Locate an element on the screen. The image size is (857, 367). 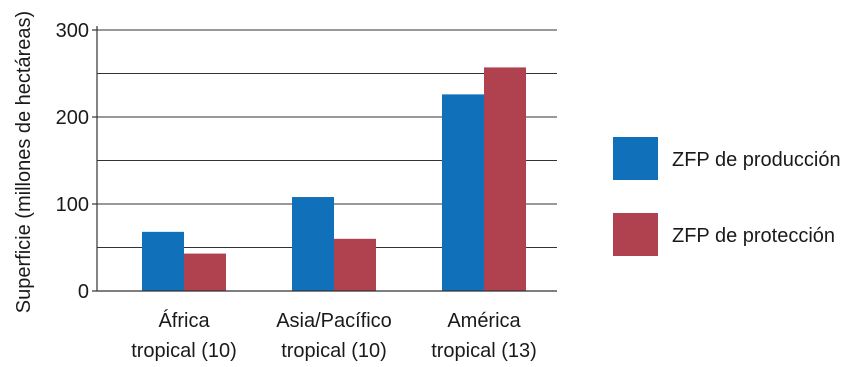
legend: ZFP de producción ZFP de protección is located at coordinates (727, 196).